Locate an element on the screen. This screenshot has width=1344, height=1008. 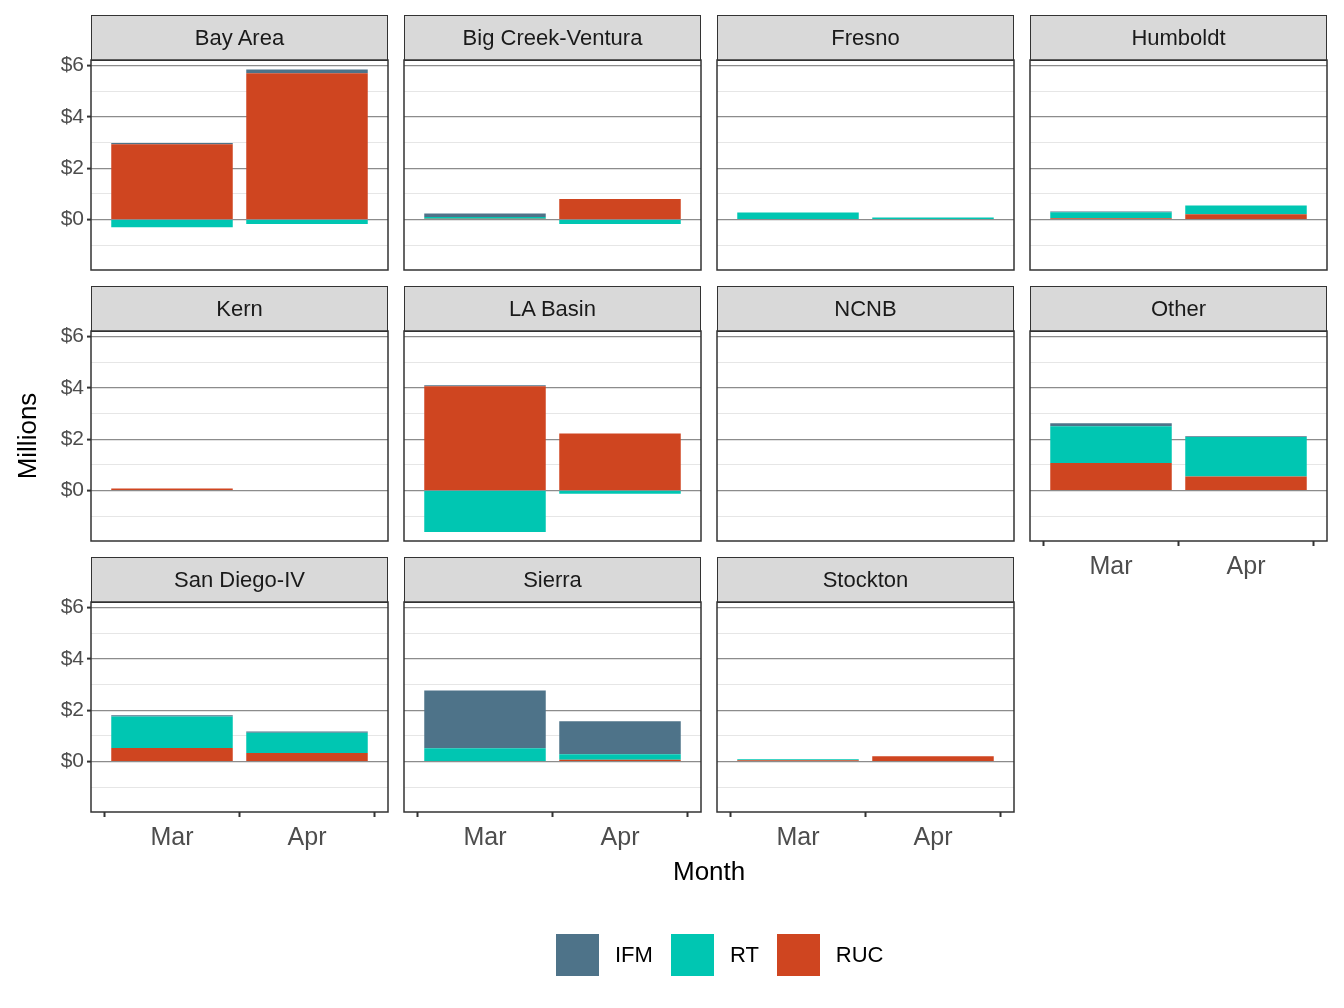
chart-title: San Diego-IV is located at coordinates (239, 580).